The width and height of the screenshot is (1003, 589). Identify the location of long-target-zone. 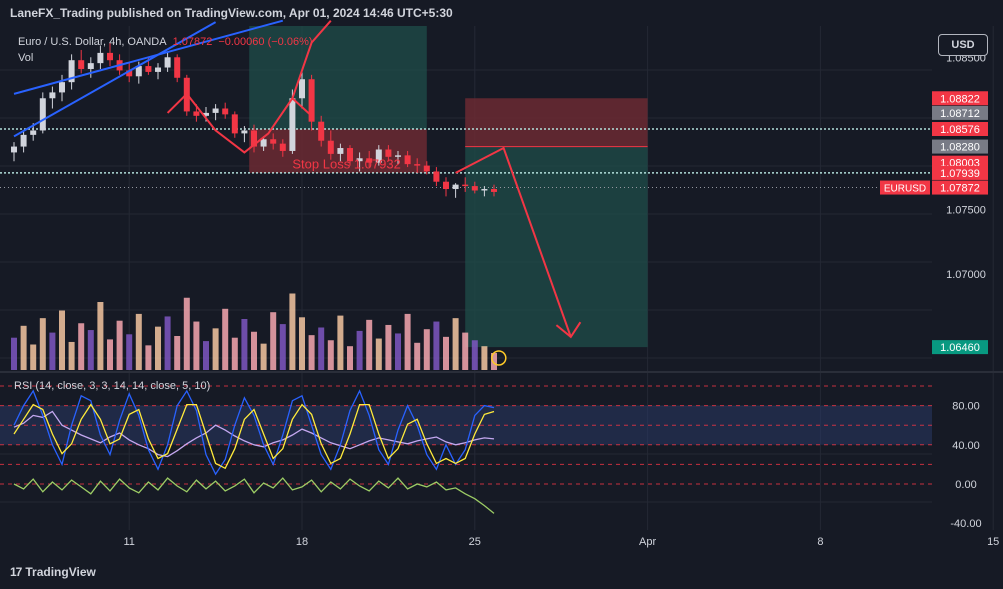
(338, 78).